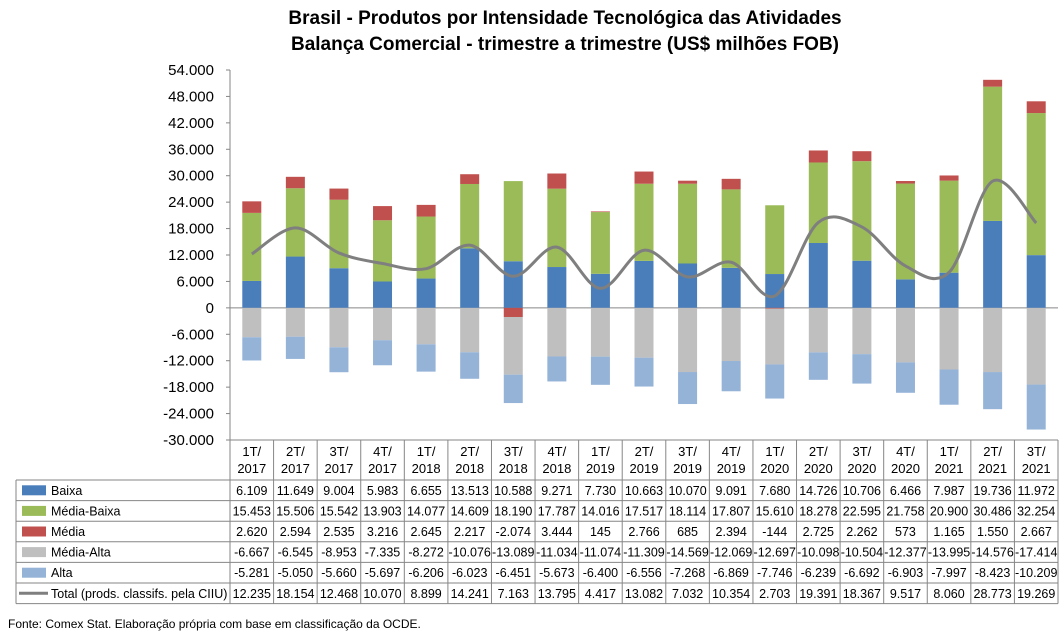 The image size is (1063, 638). What do you see at coordinates (774, 532) in the screenshot?
I see `table-cell: -144` at bounding box center [774, 532].